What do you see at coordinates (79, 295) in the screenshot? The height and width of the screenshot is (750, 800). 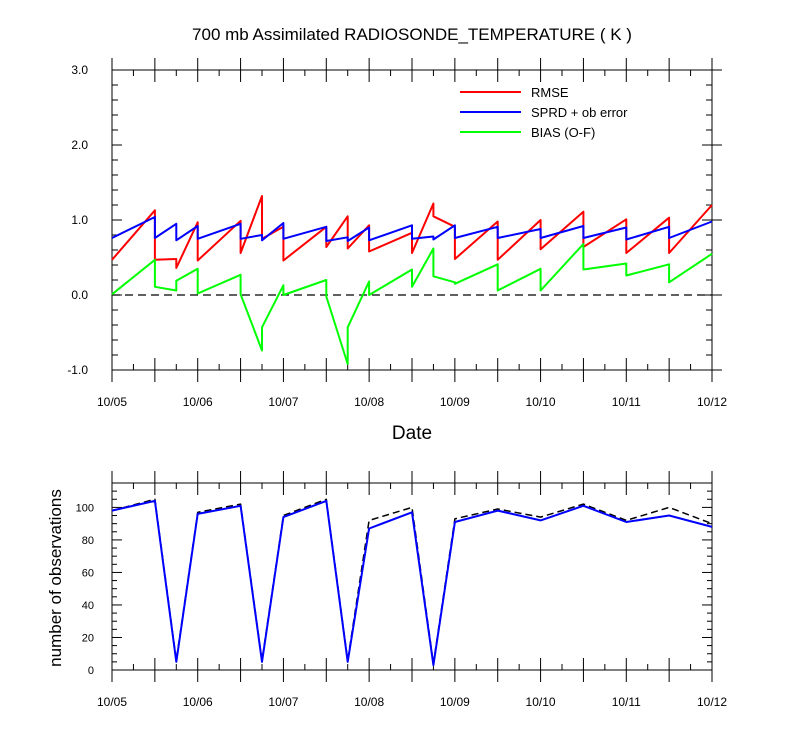 I see `y-tick-label: 0.0` at bounding box center [79, 295].